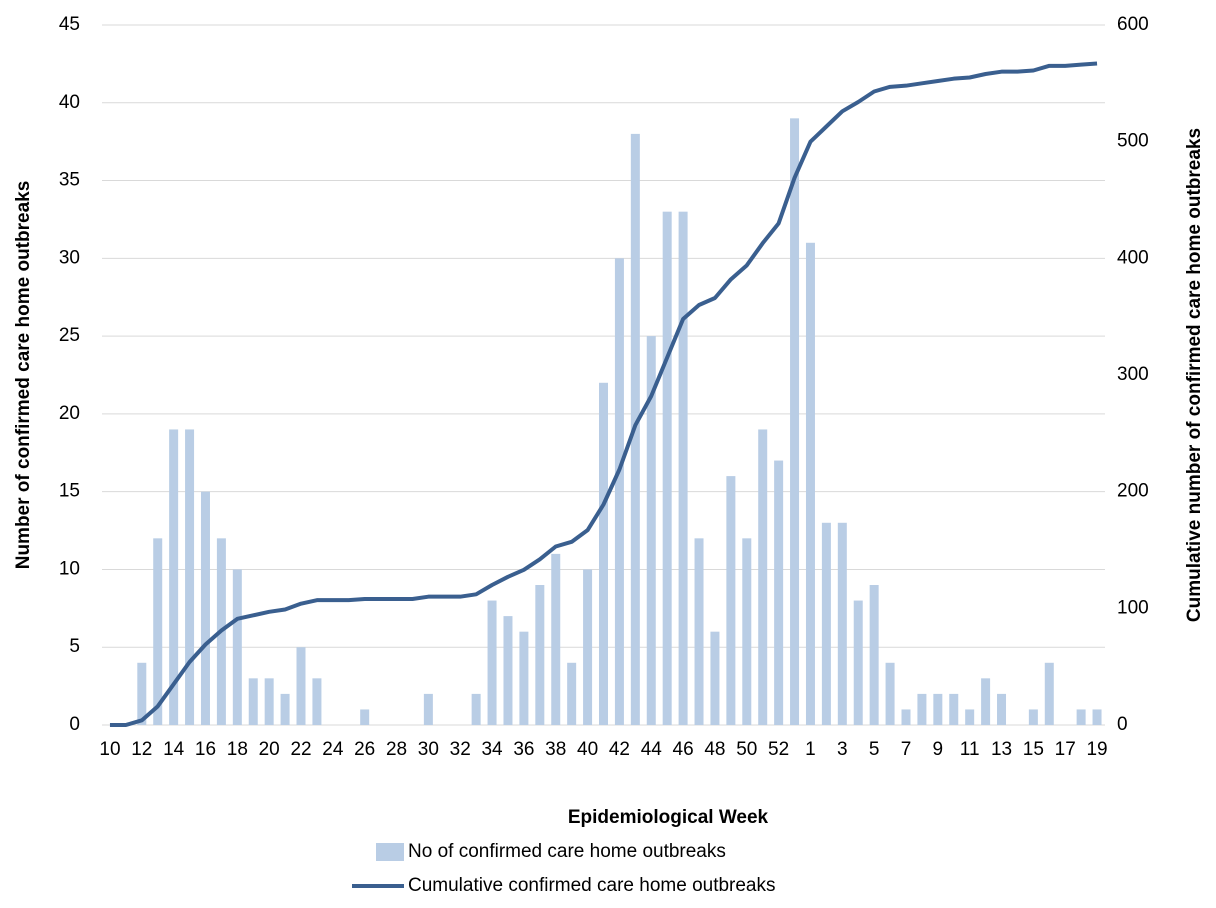 Image resolution: width=1216 pixels, height=908 pixels. What do you see at coordinates (69, 257) in the screenshot?
I see `y-tick-label: 30` at bounding box center [69, 257].